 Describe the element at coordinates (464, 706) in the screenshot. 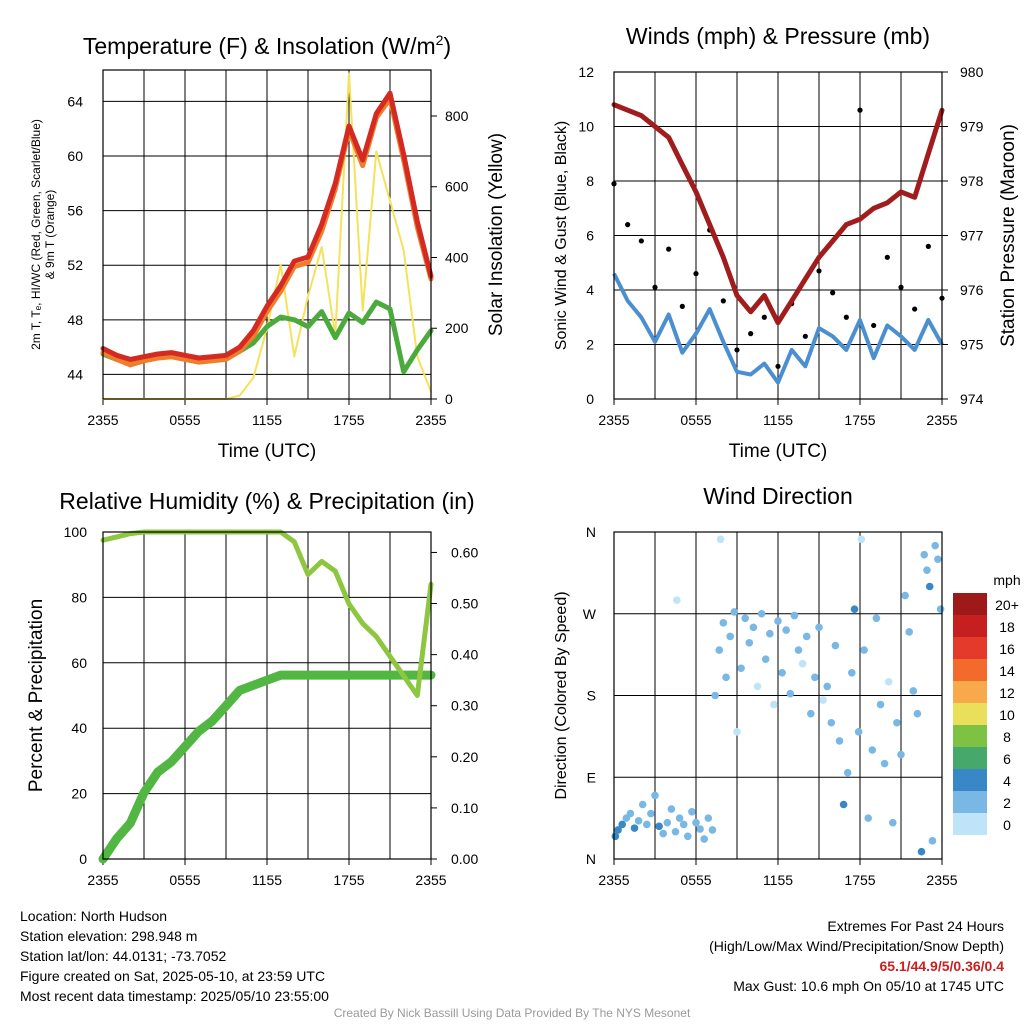

I see `y2-tick-label: 0.30` at that location.